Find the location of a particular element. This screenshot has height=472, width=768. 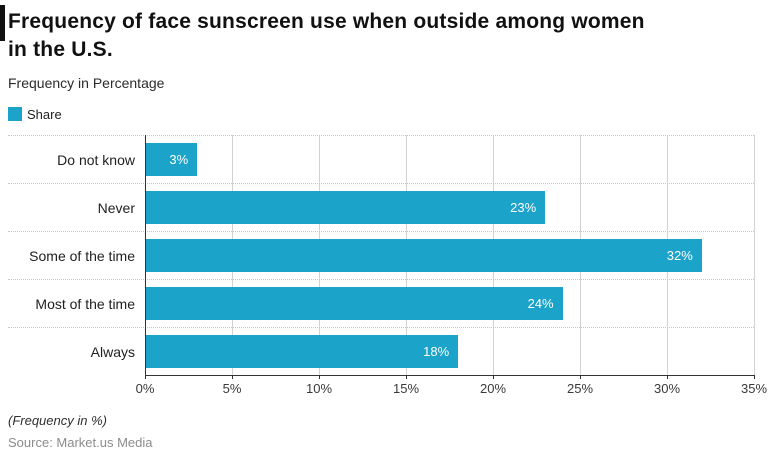

x-tick-label-15: 15% is located at coordinates (406, 388).